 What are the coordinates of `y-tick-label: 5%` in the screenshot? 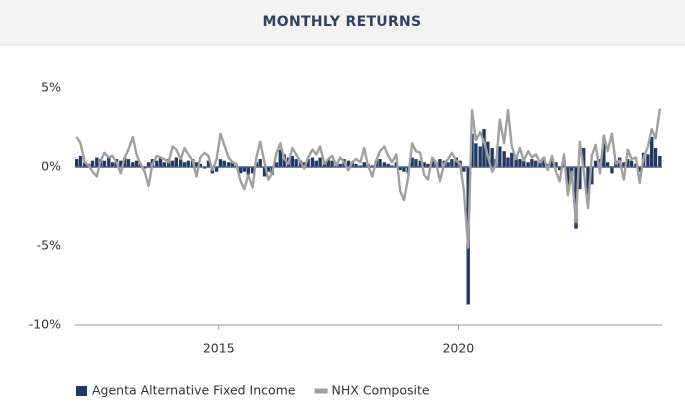 It's located at (51, 87).